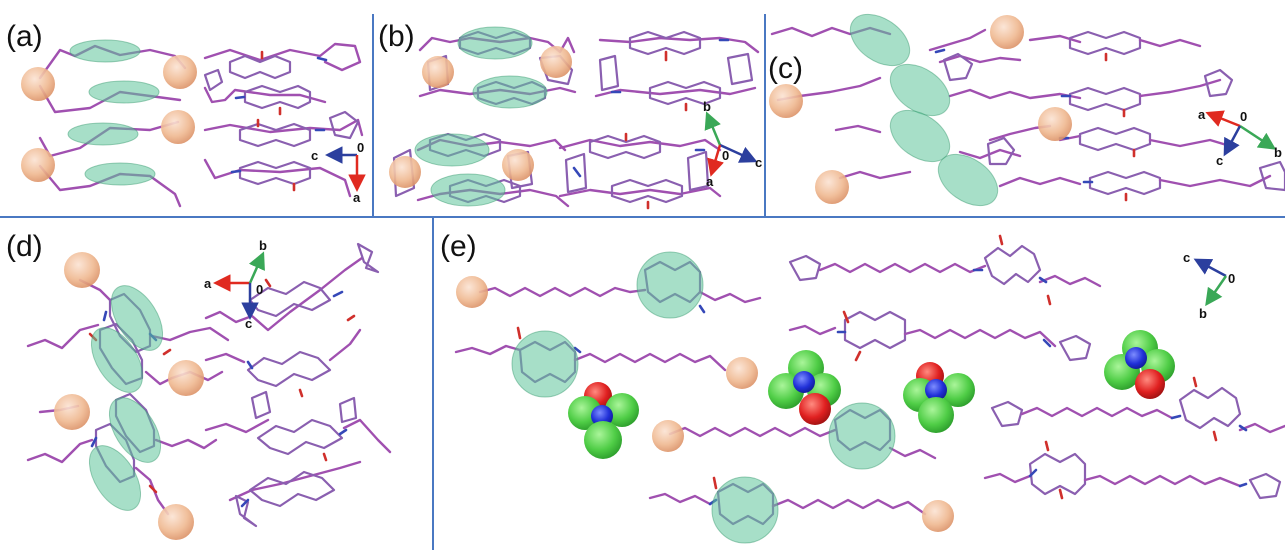 This screenshot has width=1285, height=550. I want to click on axis-triad-d: a b 0 c, so click(235, 284).